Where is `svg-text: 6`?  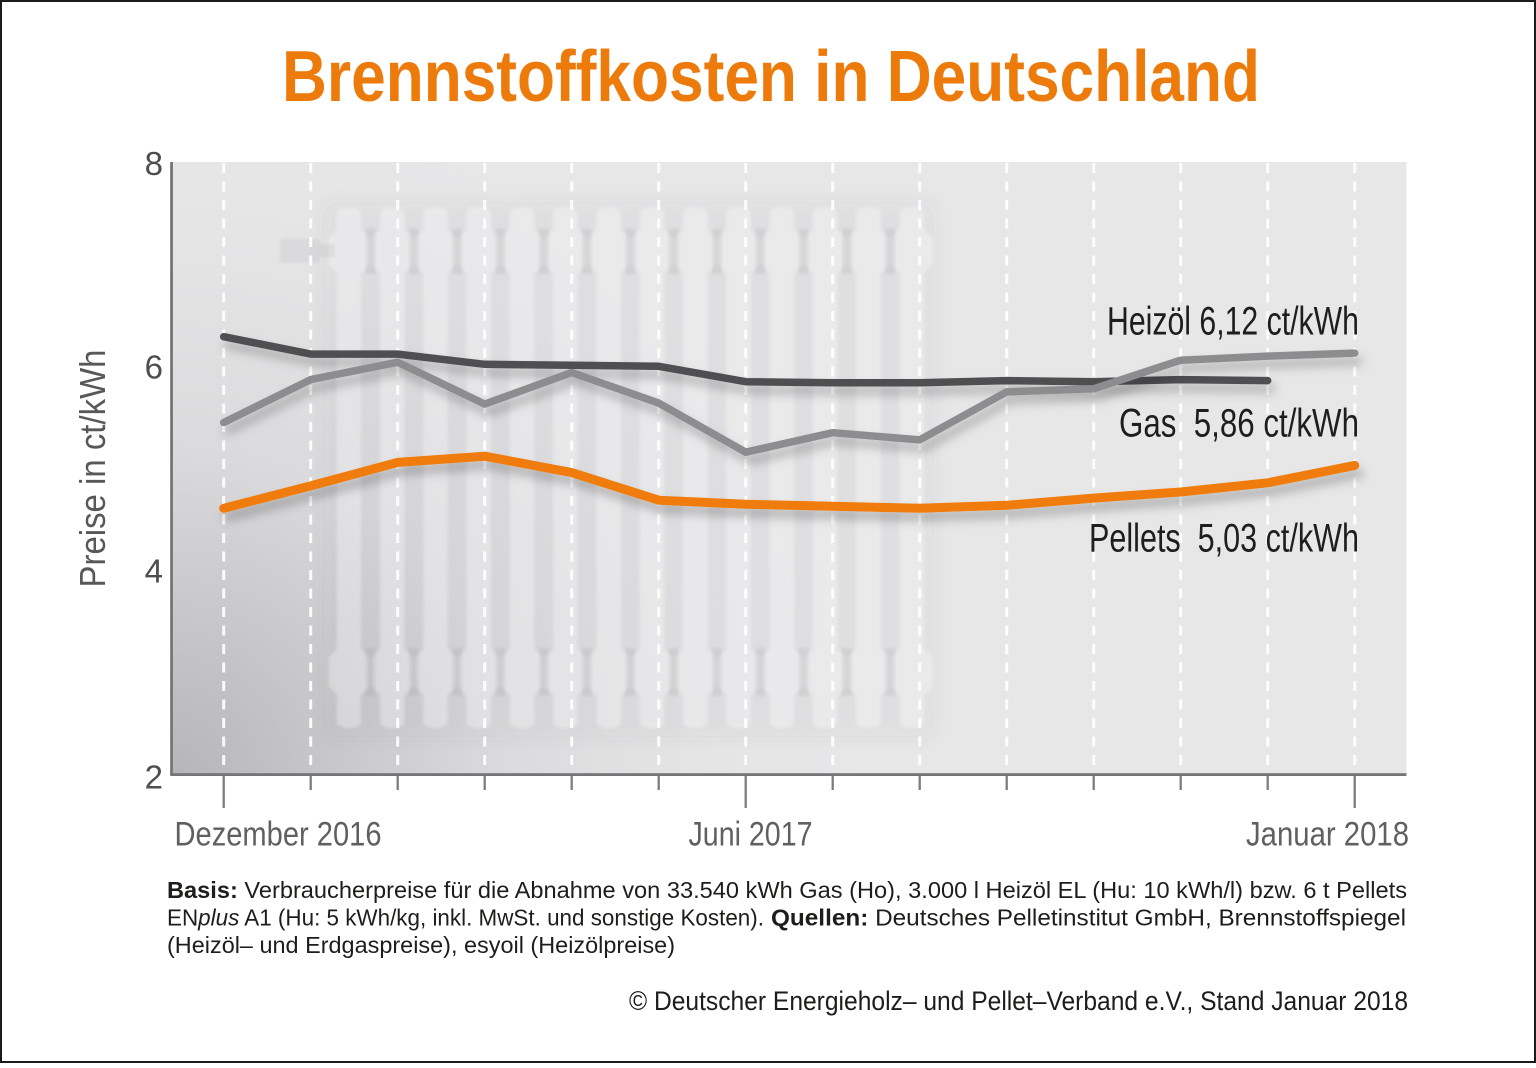
svg-text: 6 is located at coordinates (154, 366).